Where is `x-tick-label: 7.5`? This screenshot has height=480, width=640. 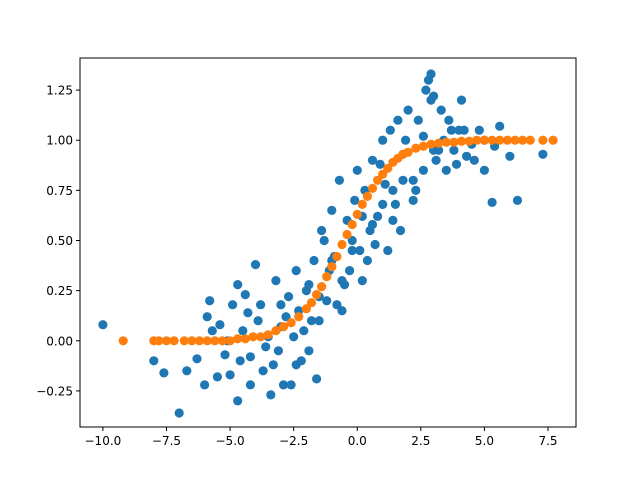 x-tick-label: 7.5 is located at coordinates (547, 441).